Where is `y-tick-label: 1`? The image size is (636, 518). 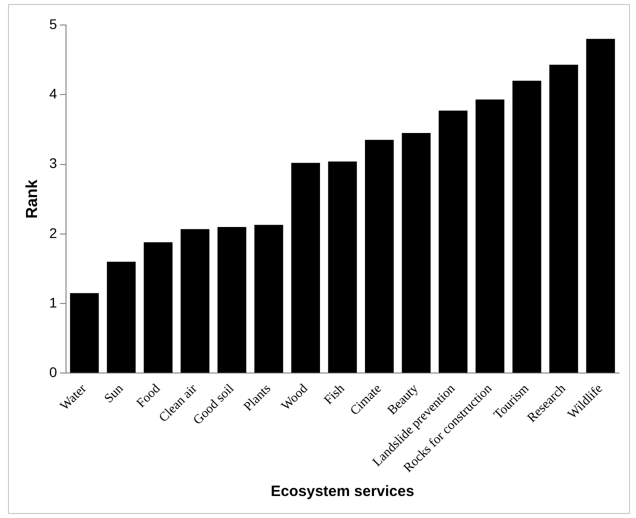
y-tick-label: 1 is located at coordinates (53, 302).